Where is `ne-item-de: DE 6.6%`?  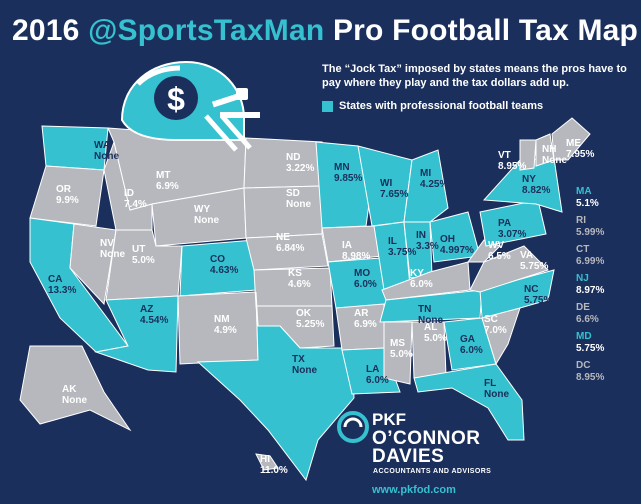
ne-item-de: DE 6.6% is located at coordinates (606, 314).